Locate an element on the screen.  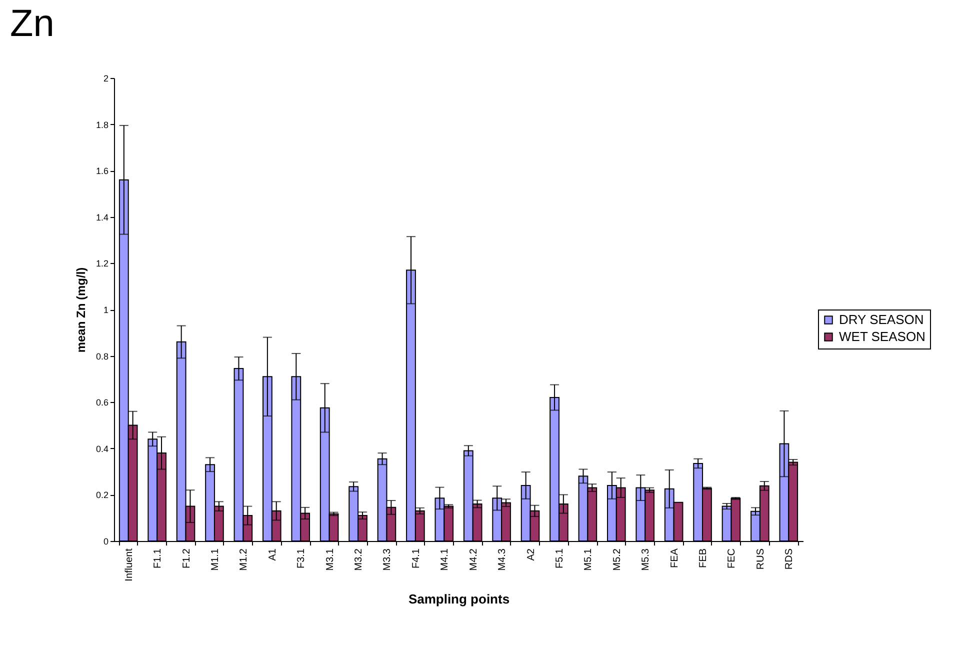
x-tick-label: M5.1 is located at coordinates (588, 559).